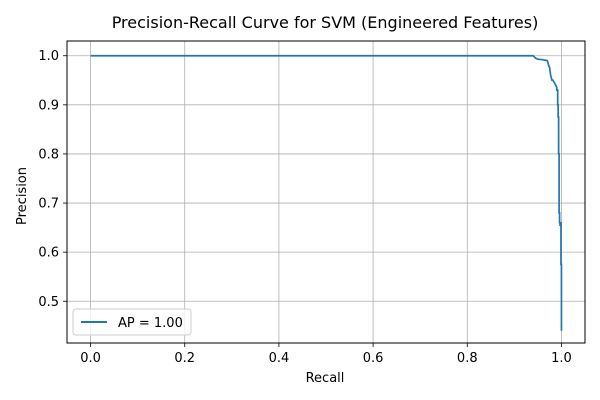  What do you see at coordinates (326, 354) in the screenshot?
I see `x-axis: 0.0 0.2 0.4 0.6 0.8 1.0` at bounding box center [326, 354].